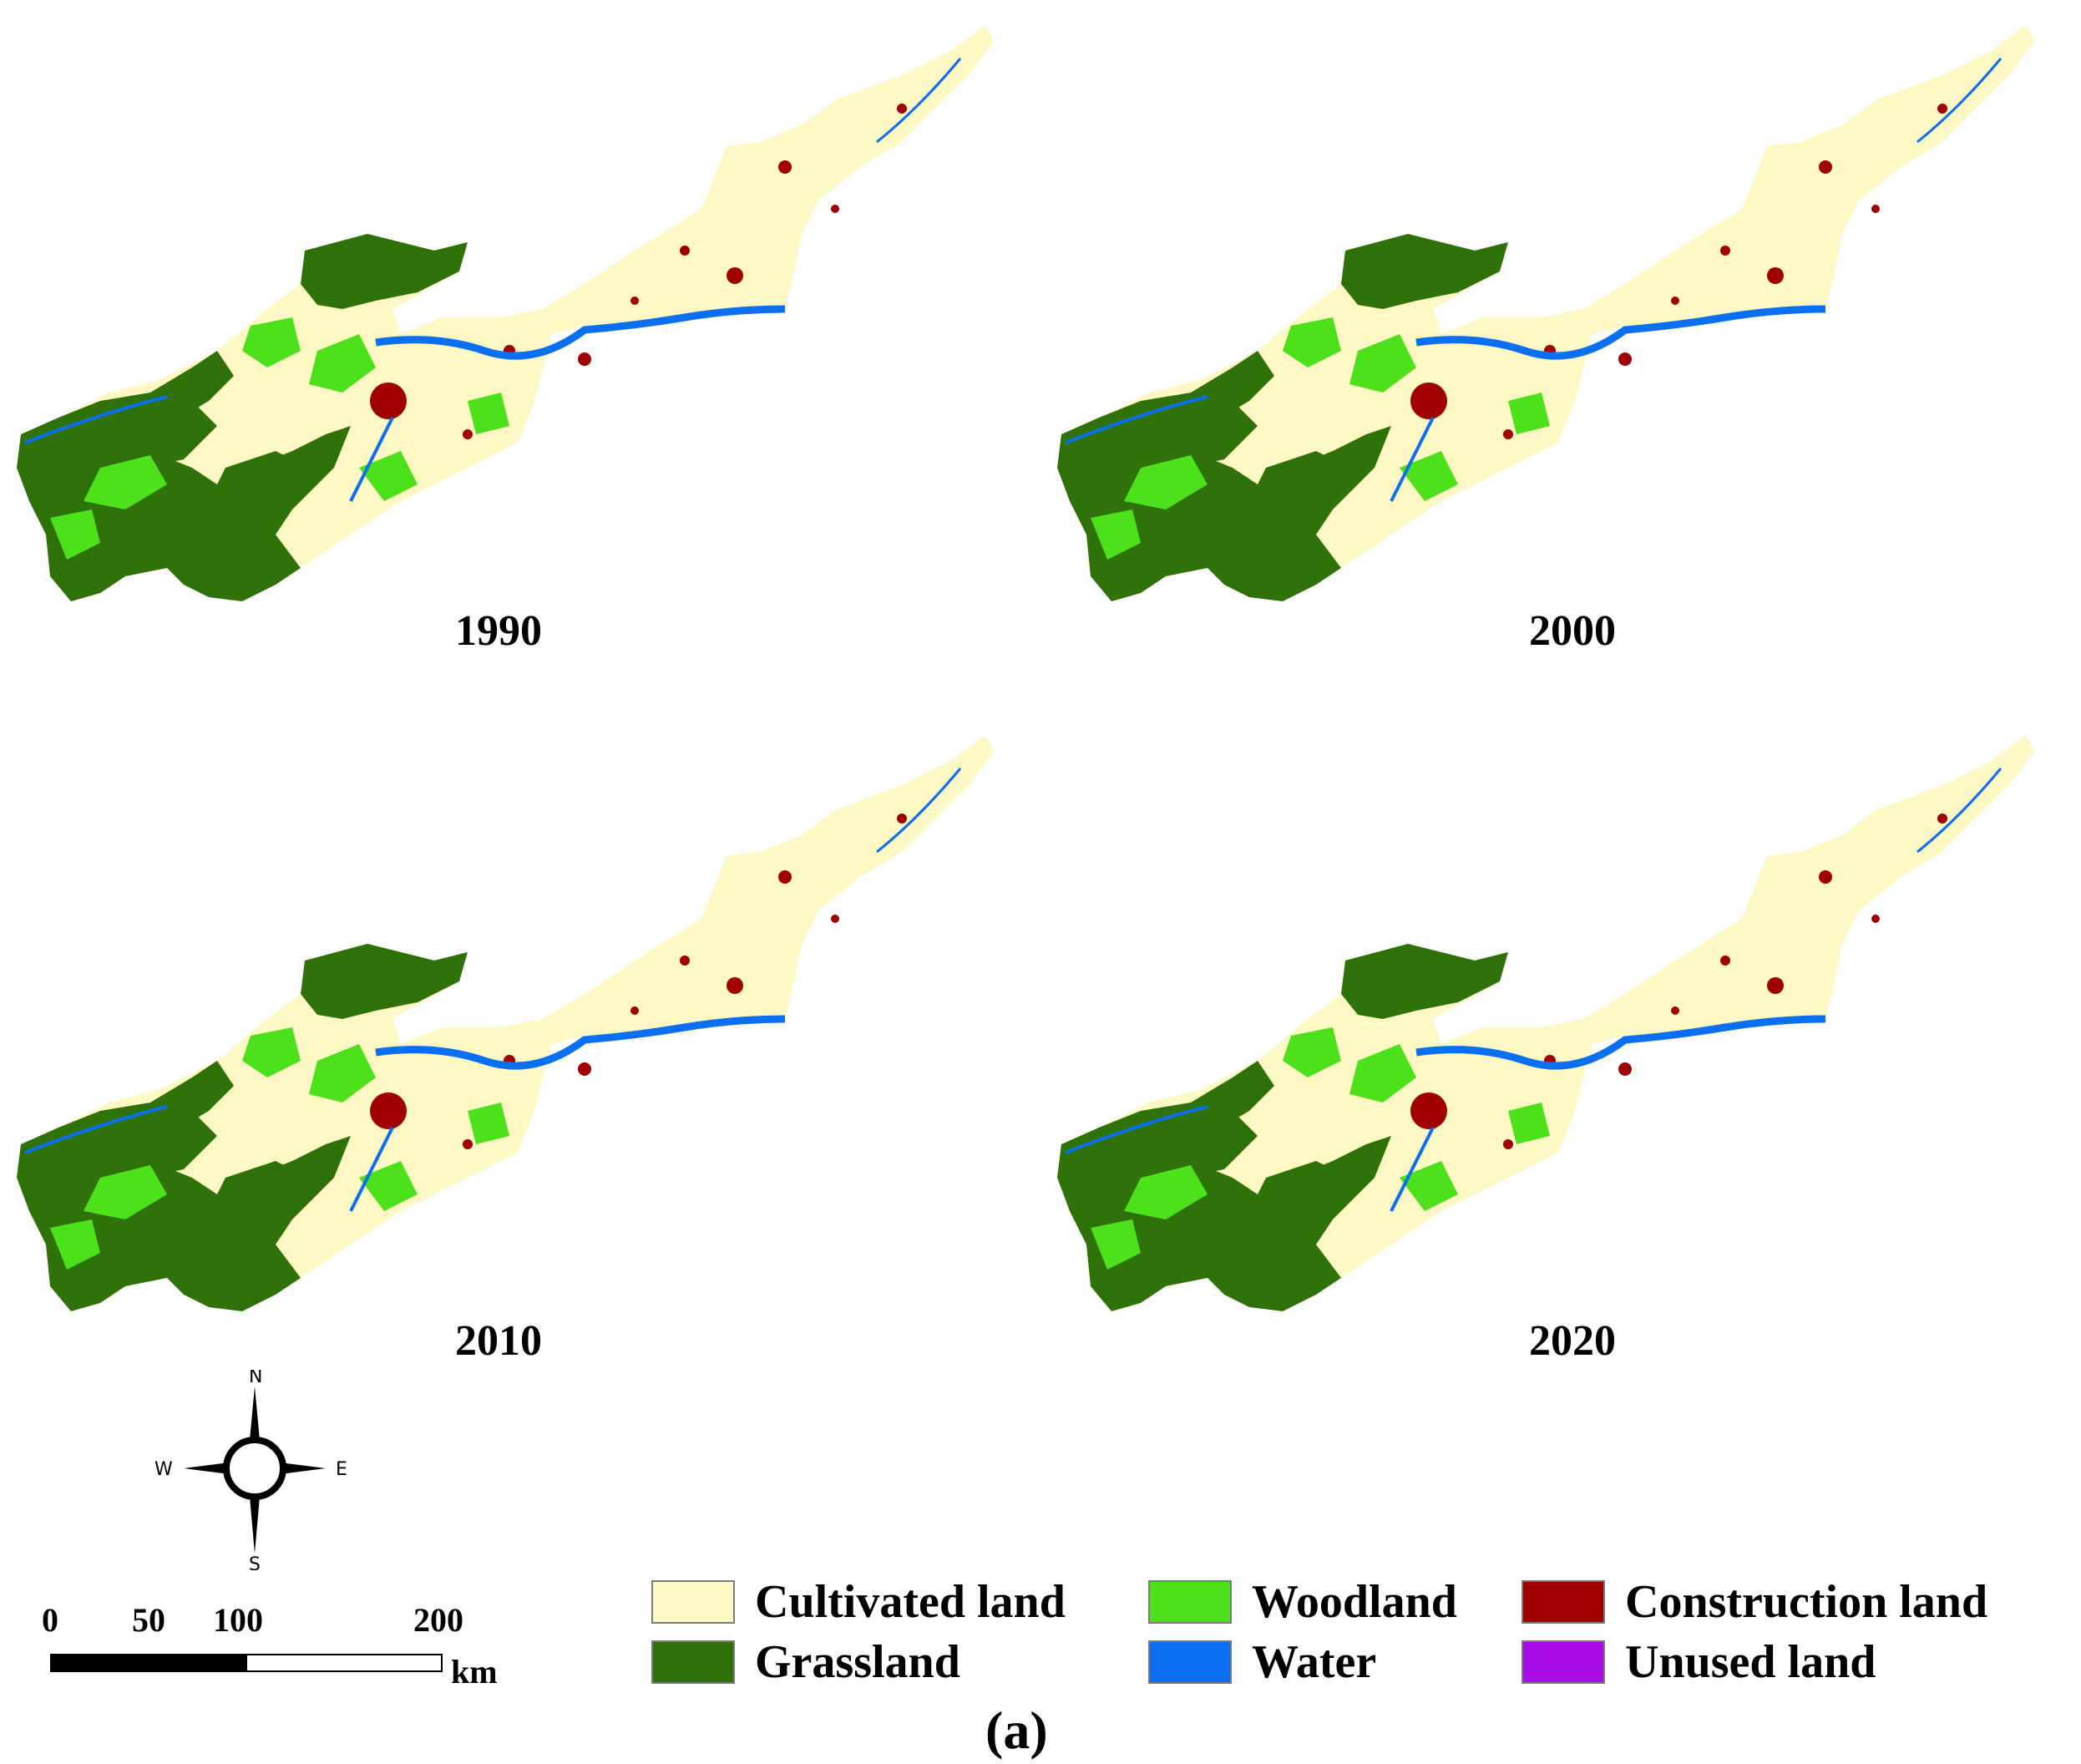  I want to click on legend-item-grassland: Grassland, so click(805, 1662).